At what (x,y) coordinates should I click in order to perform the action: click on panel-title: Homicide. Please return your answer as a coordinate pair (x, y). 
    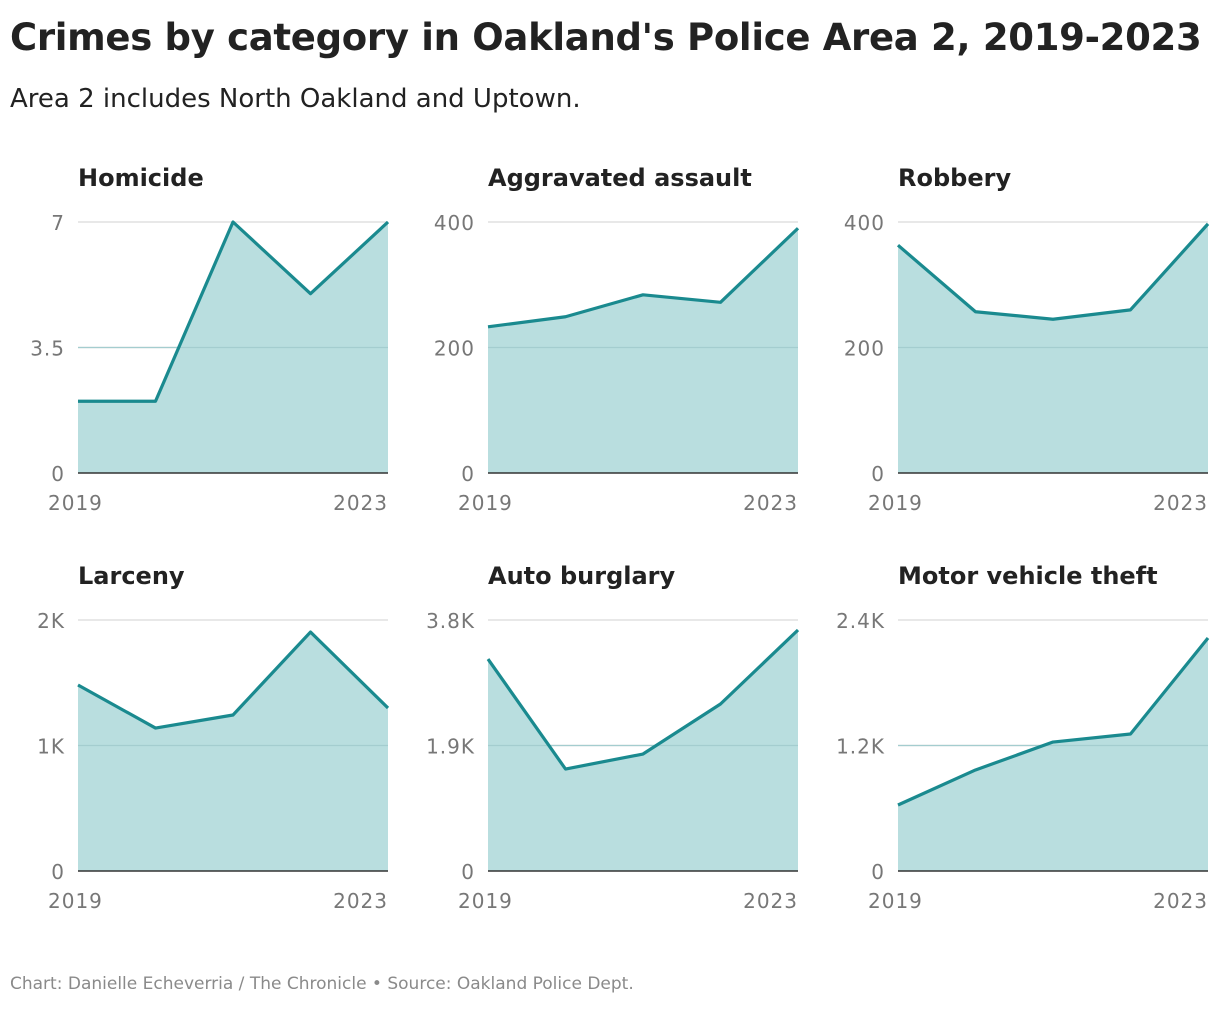
    Looking at the image, I should click on (141, 178).